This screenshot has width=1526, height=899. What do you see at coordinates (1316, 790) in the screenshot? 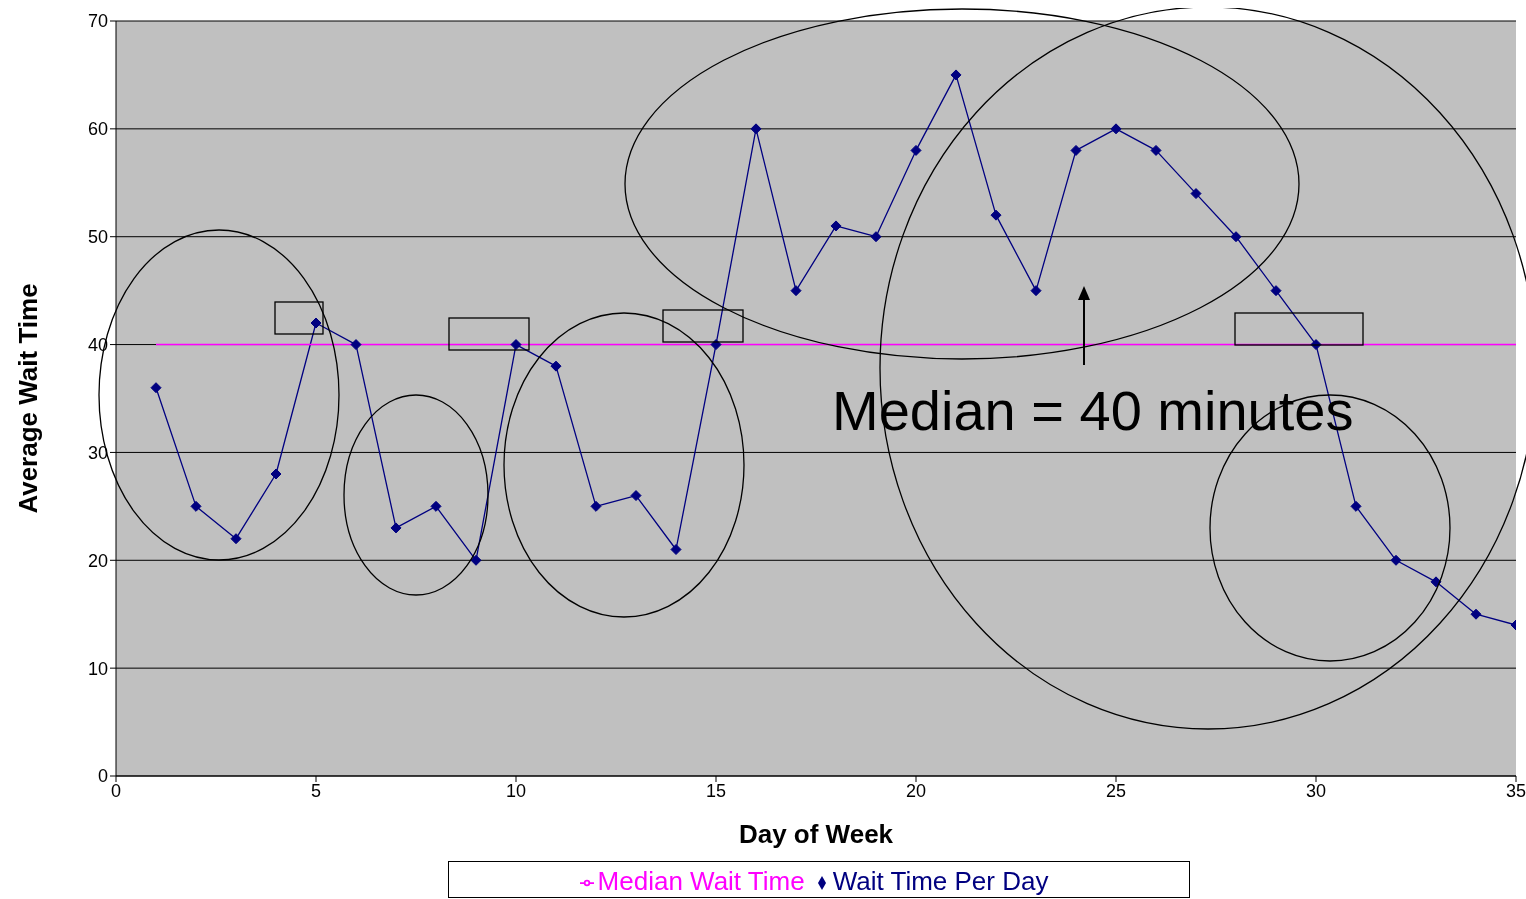
I see `x-tick-label: 30` at bounding box center [1316, 790].